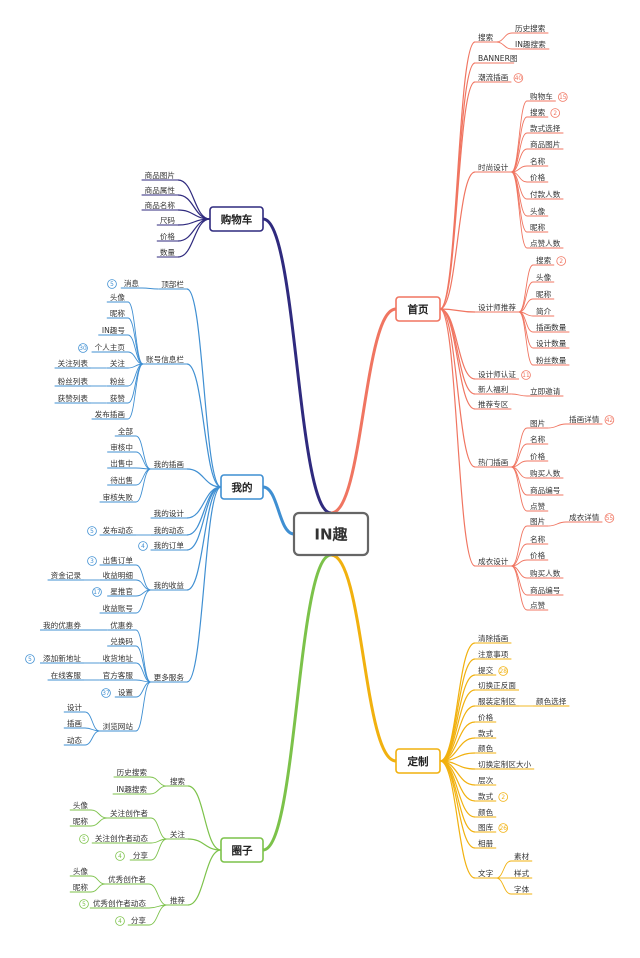 The width and height of the screenshot is (640, 958). What do you see at coordinates (165, 359) in the screenshot?
I see `mine-topic: 账号信息栏` at bounding box center [165, 359].